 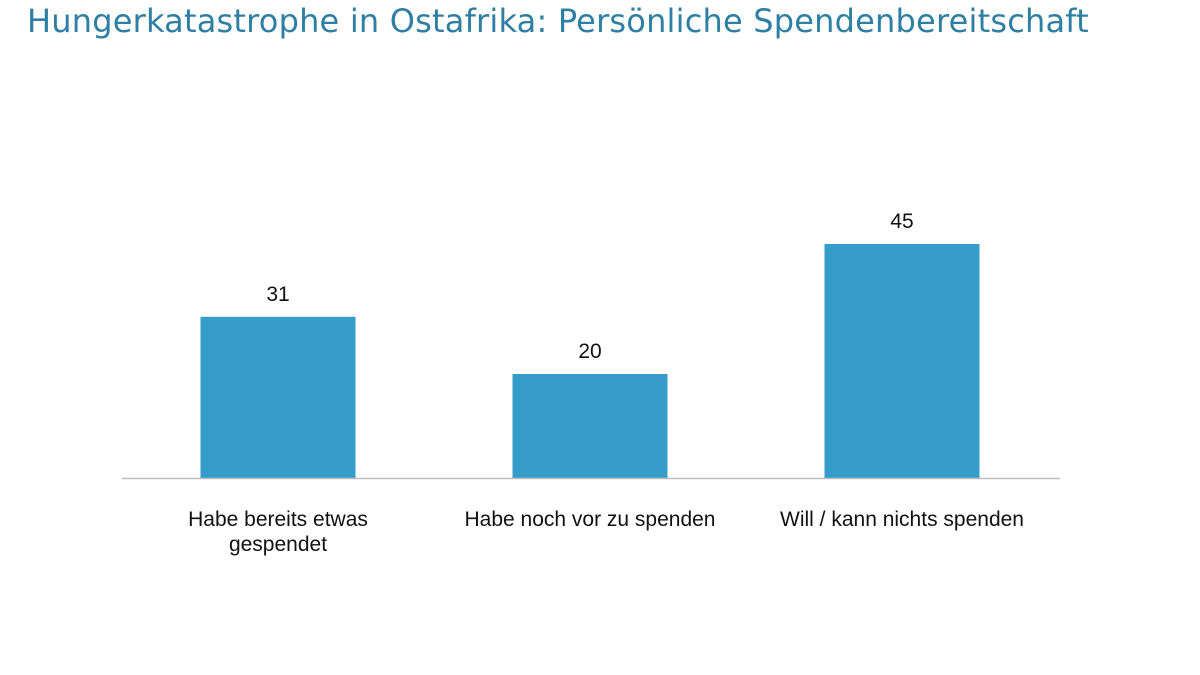 I want to click on category-label-3: Will / kann nichts spenden, so click(x=902, y=519).